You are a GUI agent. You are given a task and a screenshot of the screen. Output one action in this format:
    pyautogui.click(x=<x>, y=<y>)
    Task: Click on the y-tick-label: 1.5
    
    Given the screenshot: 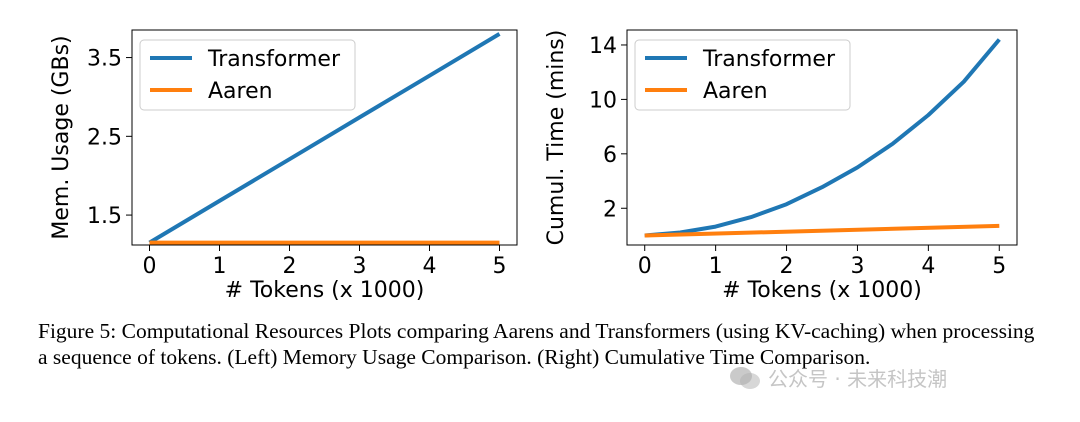 What is the action you would take?
    pyautogui.click(x=104, y=216)
    